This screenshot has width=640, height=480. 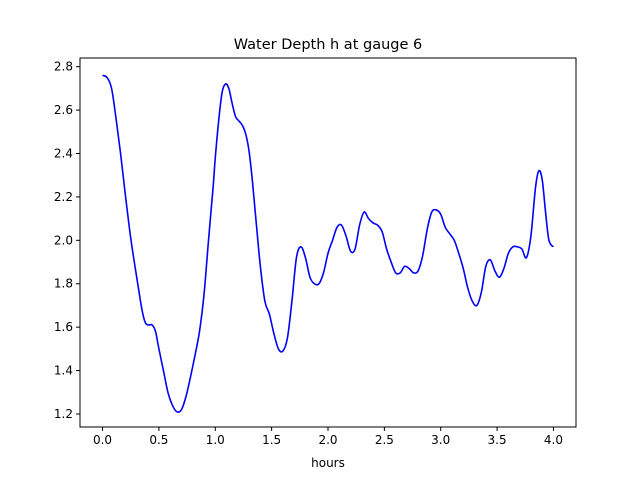 What do you see at coordinates (63, 327) in the screenshot?
I see `y-tick-label: 1.6` at bounding box center [63, 327].